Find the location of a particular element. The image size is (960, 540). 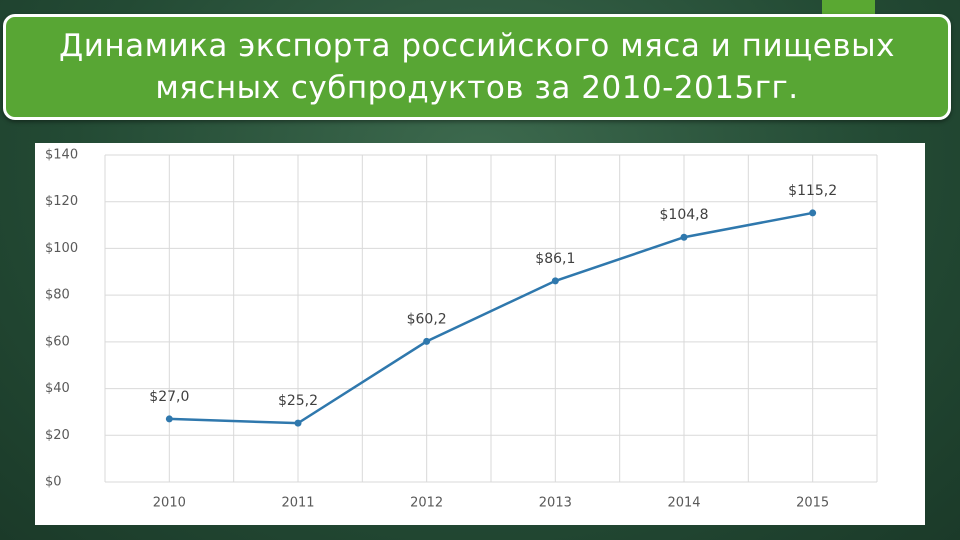

x-tick-label: 2010 is located at coordinates (169, 503).